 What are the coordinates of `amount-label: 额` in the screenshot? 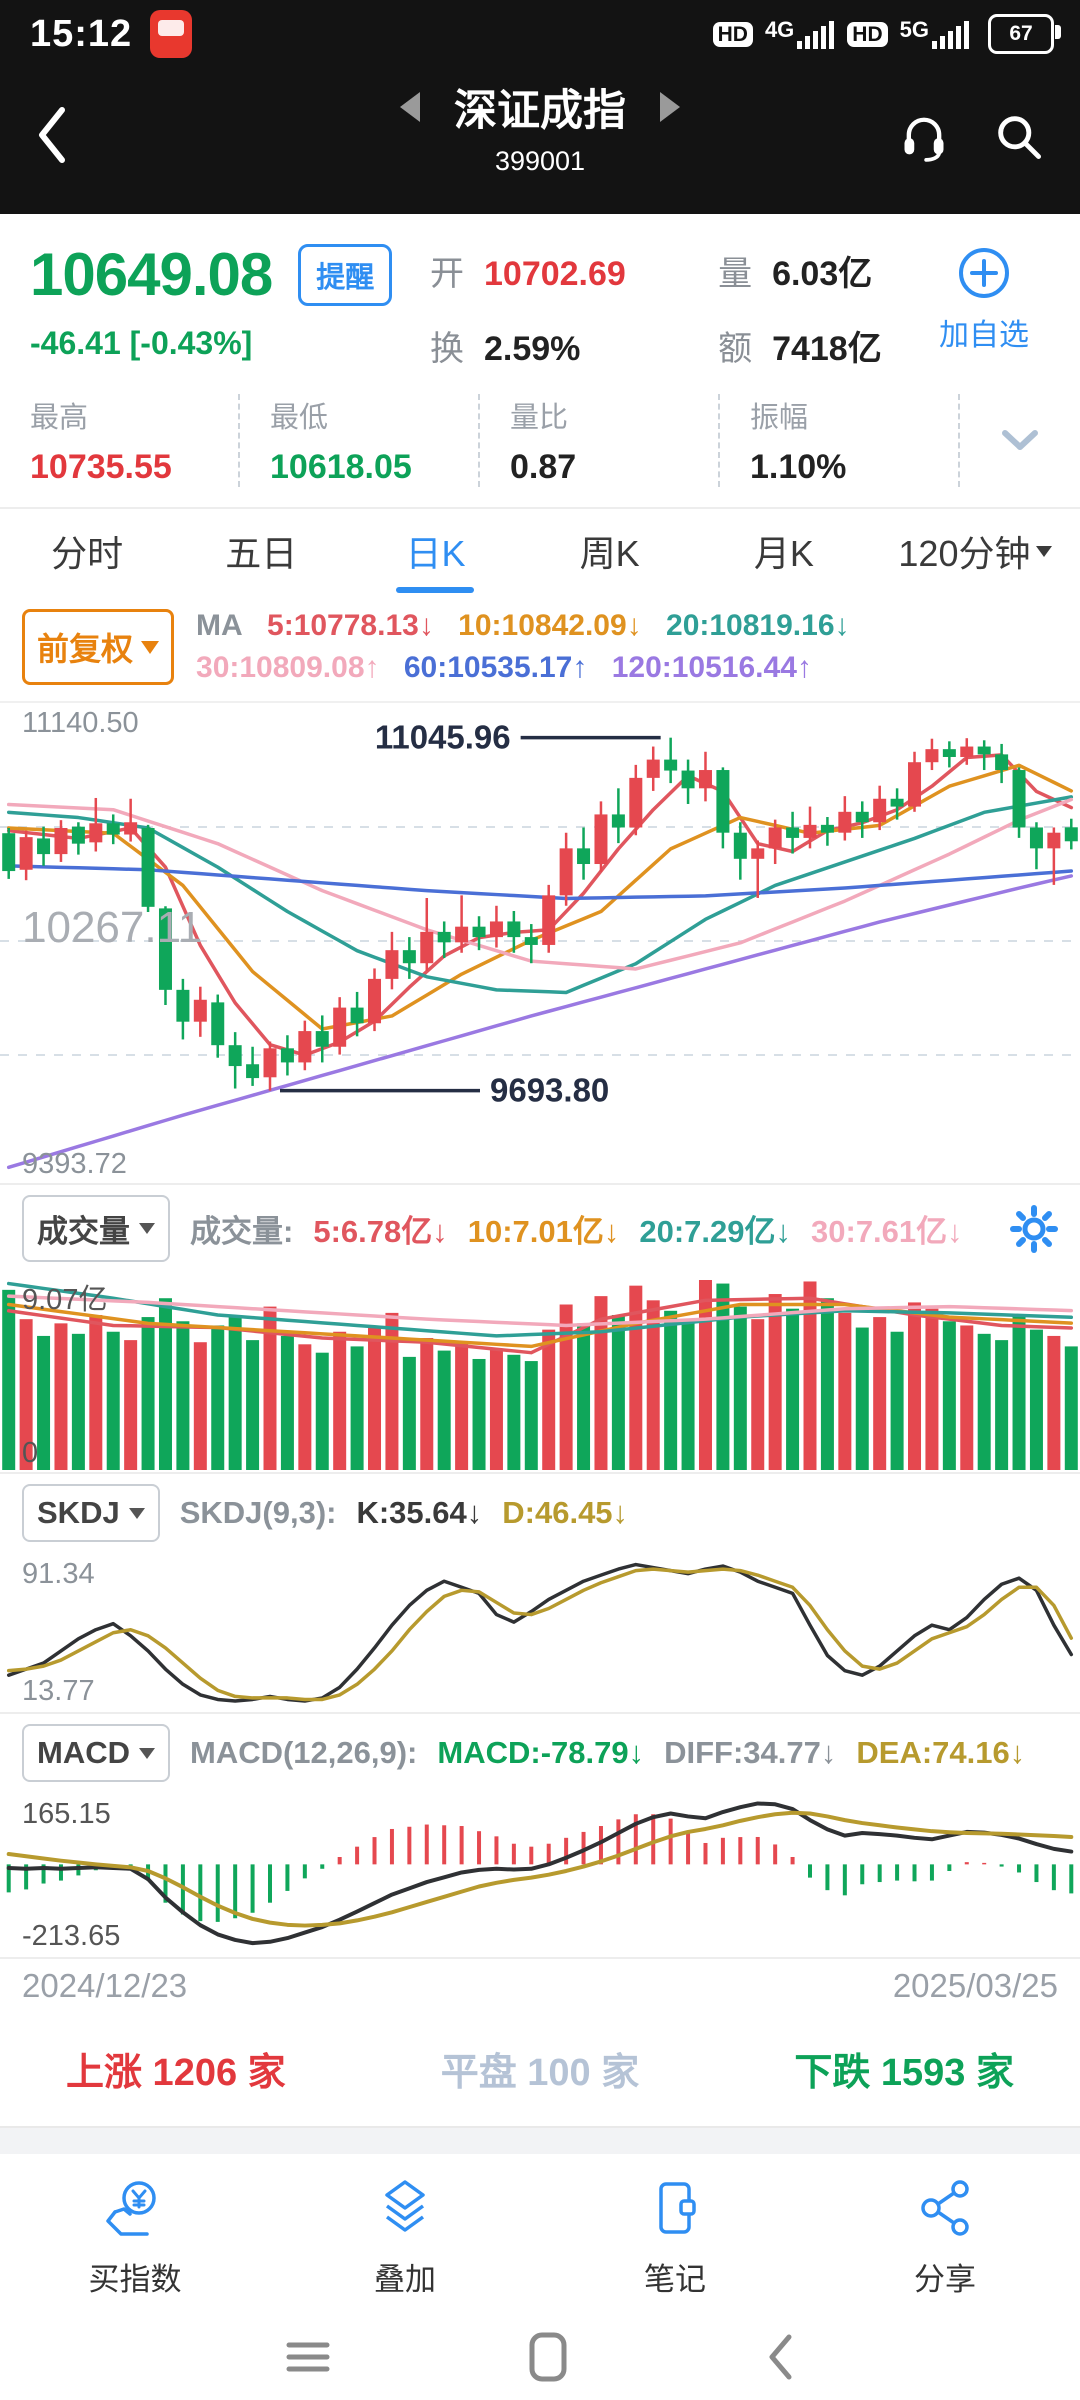 It's located at (735, 349).